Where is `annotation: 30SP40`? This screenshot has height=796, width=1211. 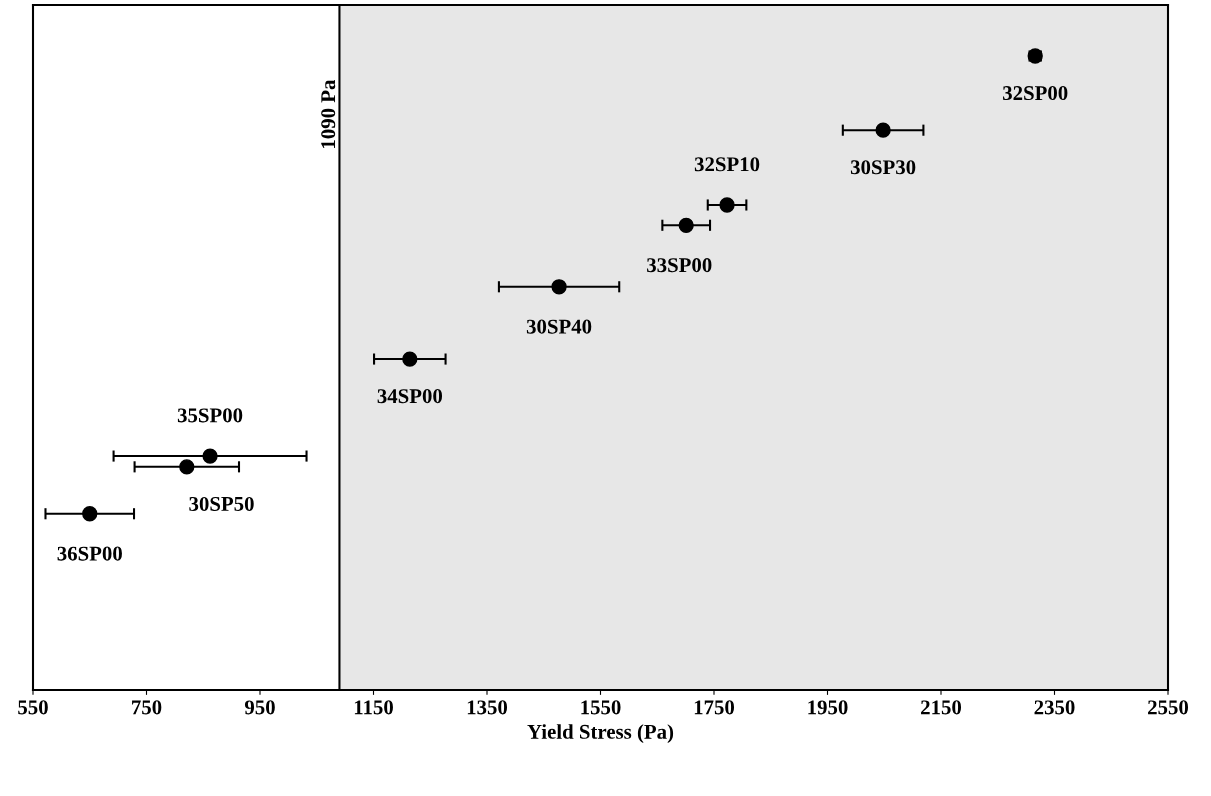
annotation: 30SP40 is located at coordinates (559, 326).